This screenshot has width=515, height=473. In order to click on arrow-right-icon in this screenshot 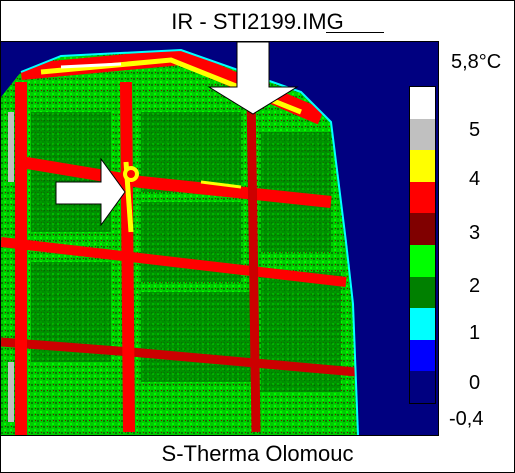, I will do `click(90, 192)`.